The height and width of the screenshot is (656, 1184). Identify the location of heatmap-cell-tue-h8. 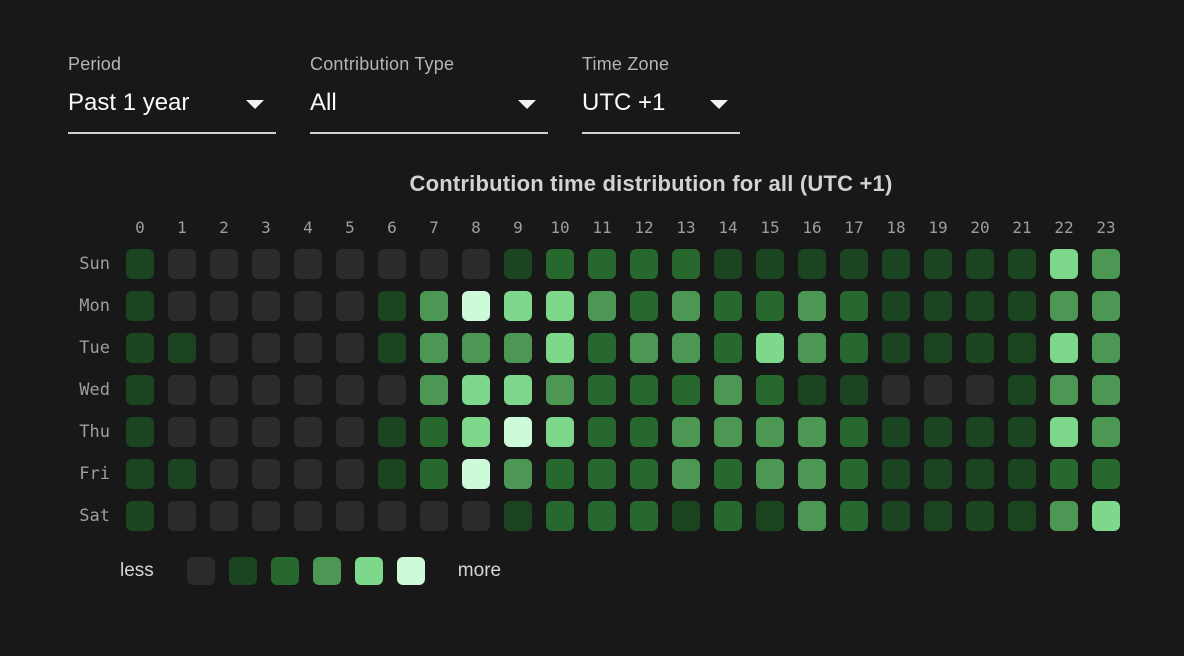
(476, 348).